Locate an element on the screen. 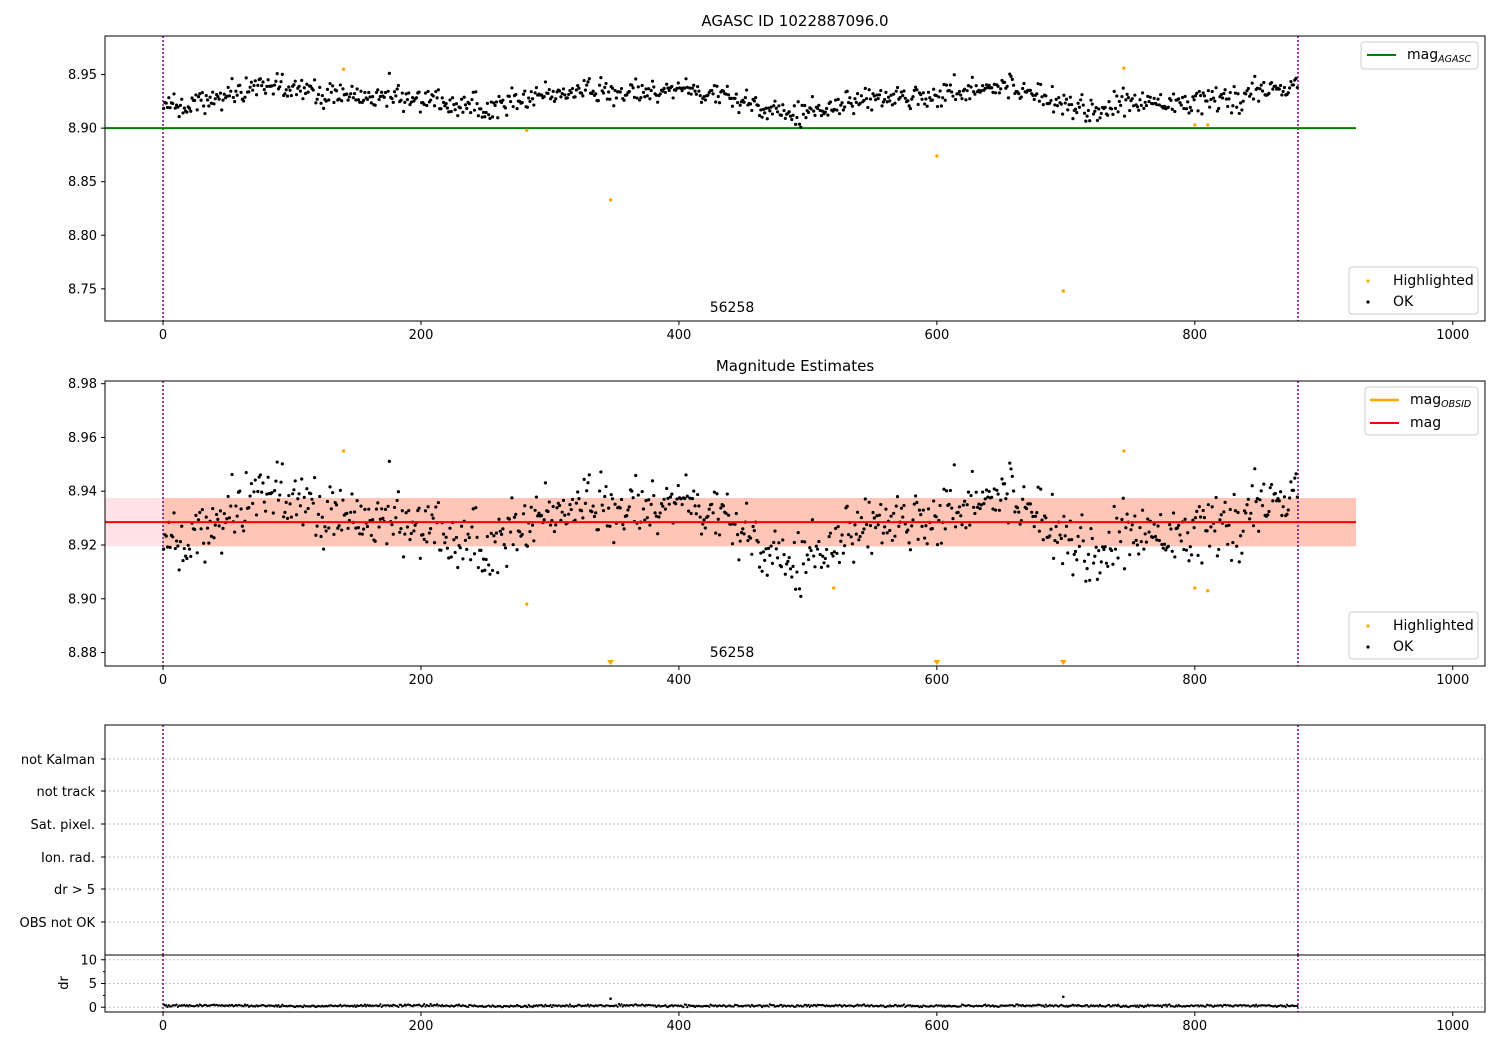 The width and height of the screenshot is (1500, 1050). agasc-ytick-label: 8.75 is located at coordinates (82, 289).